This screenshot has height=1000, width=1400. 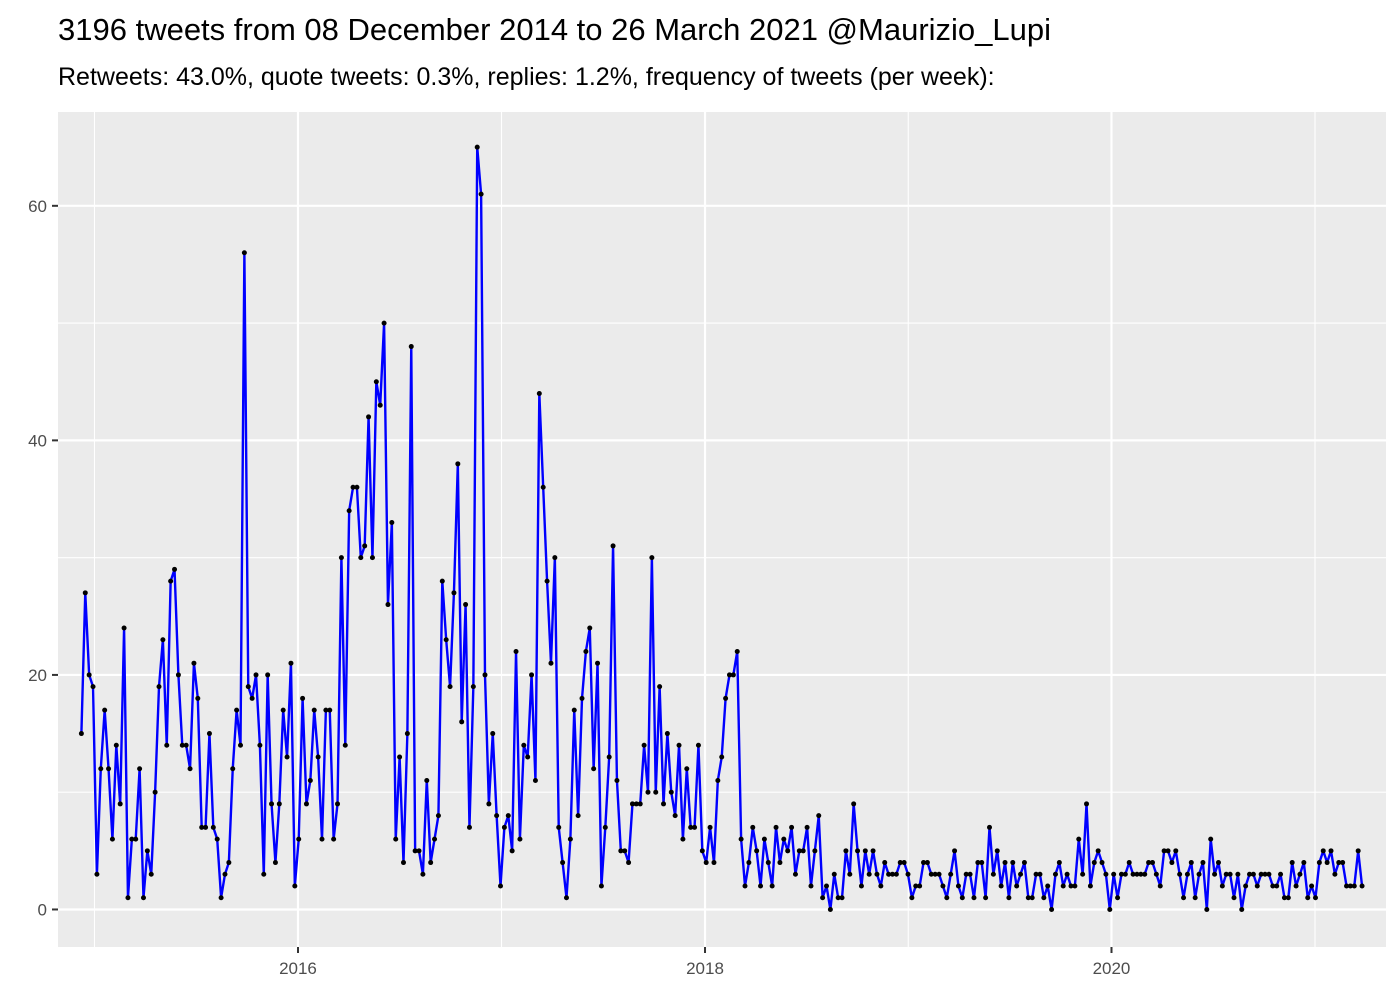 I want to click on x-tick-label: 2020, so click(x=1112, y=968).